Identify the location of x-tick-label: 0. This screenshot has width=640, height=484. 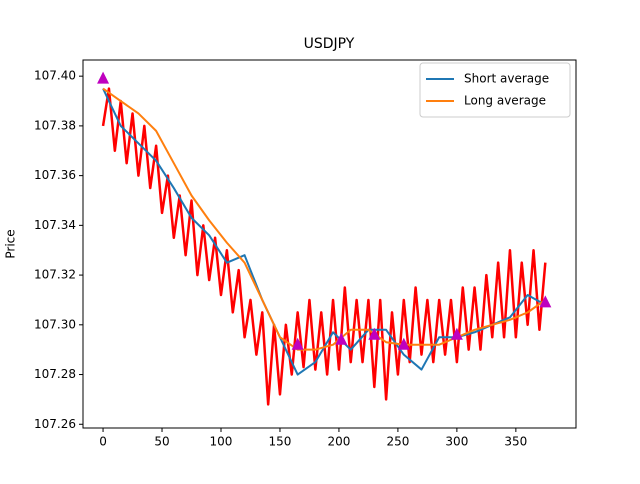
(103, 442).